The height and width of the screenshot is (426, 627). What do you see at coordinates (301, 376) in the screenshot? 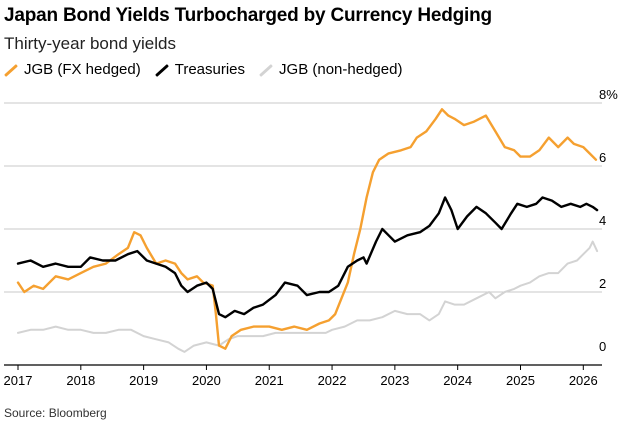
I see `x-axis-ticks: 2017 2018 2019 2020 2021 2022 2023 2024 2025 2026` at bounding box center [301, 376].